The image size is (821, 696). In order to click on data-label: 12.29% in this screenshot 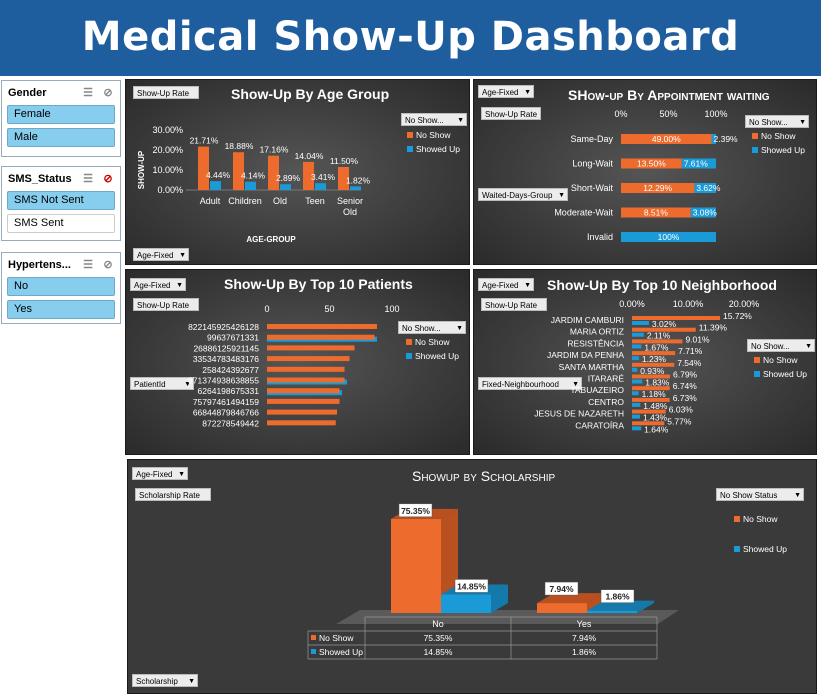, I will do `click(657, 188)`.